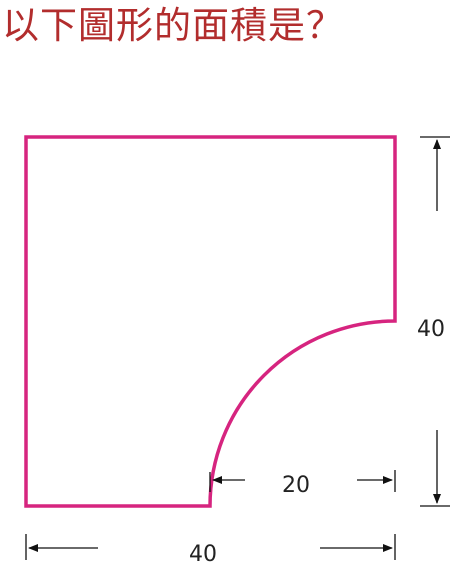 The image size is (450, 564). I want to click on question-title: 以下圖形的面積是？, so click(173, 25).